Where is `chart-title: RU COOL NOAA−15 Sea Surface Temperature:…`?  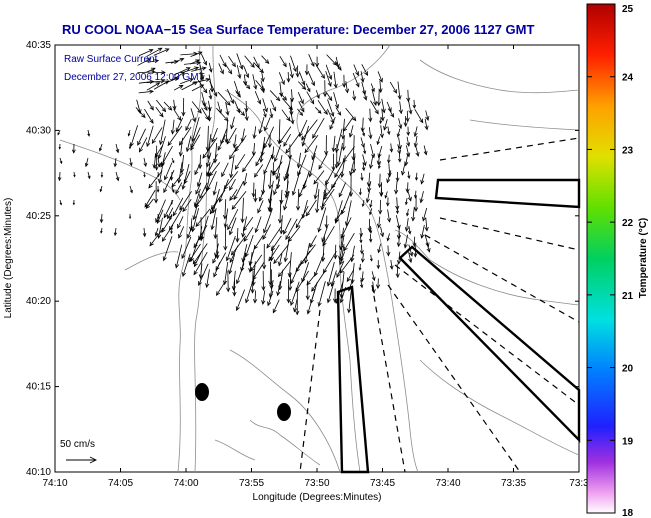
chart-title: RU COOL NOAA−15 Sea Surface Temperature:… is located at coordinates (298, 29).